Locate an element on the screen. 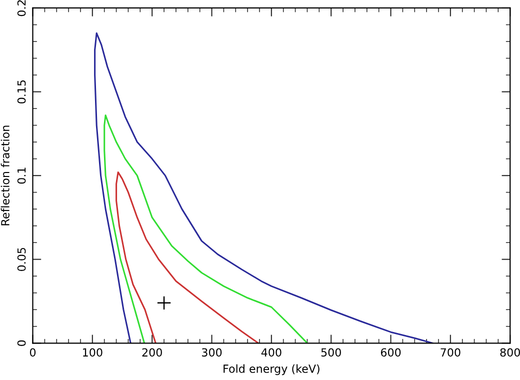 The width and height of the screenshot is (520, 380). y-tick-label: 0 is located at coordinates (21, 343).